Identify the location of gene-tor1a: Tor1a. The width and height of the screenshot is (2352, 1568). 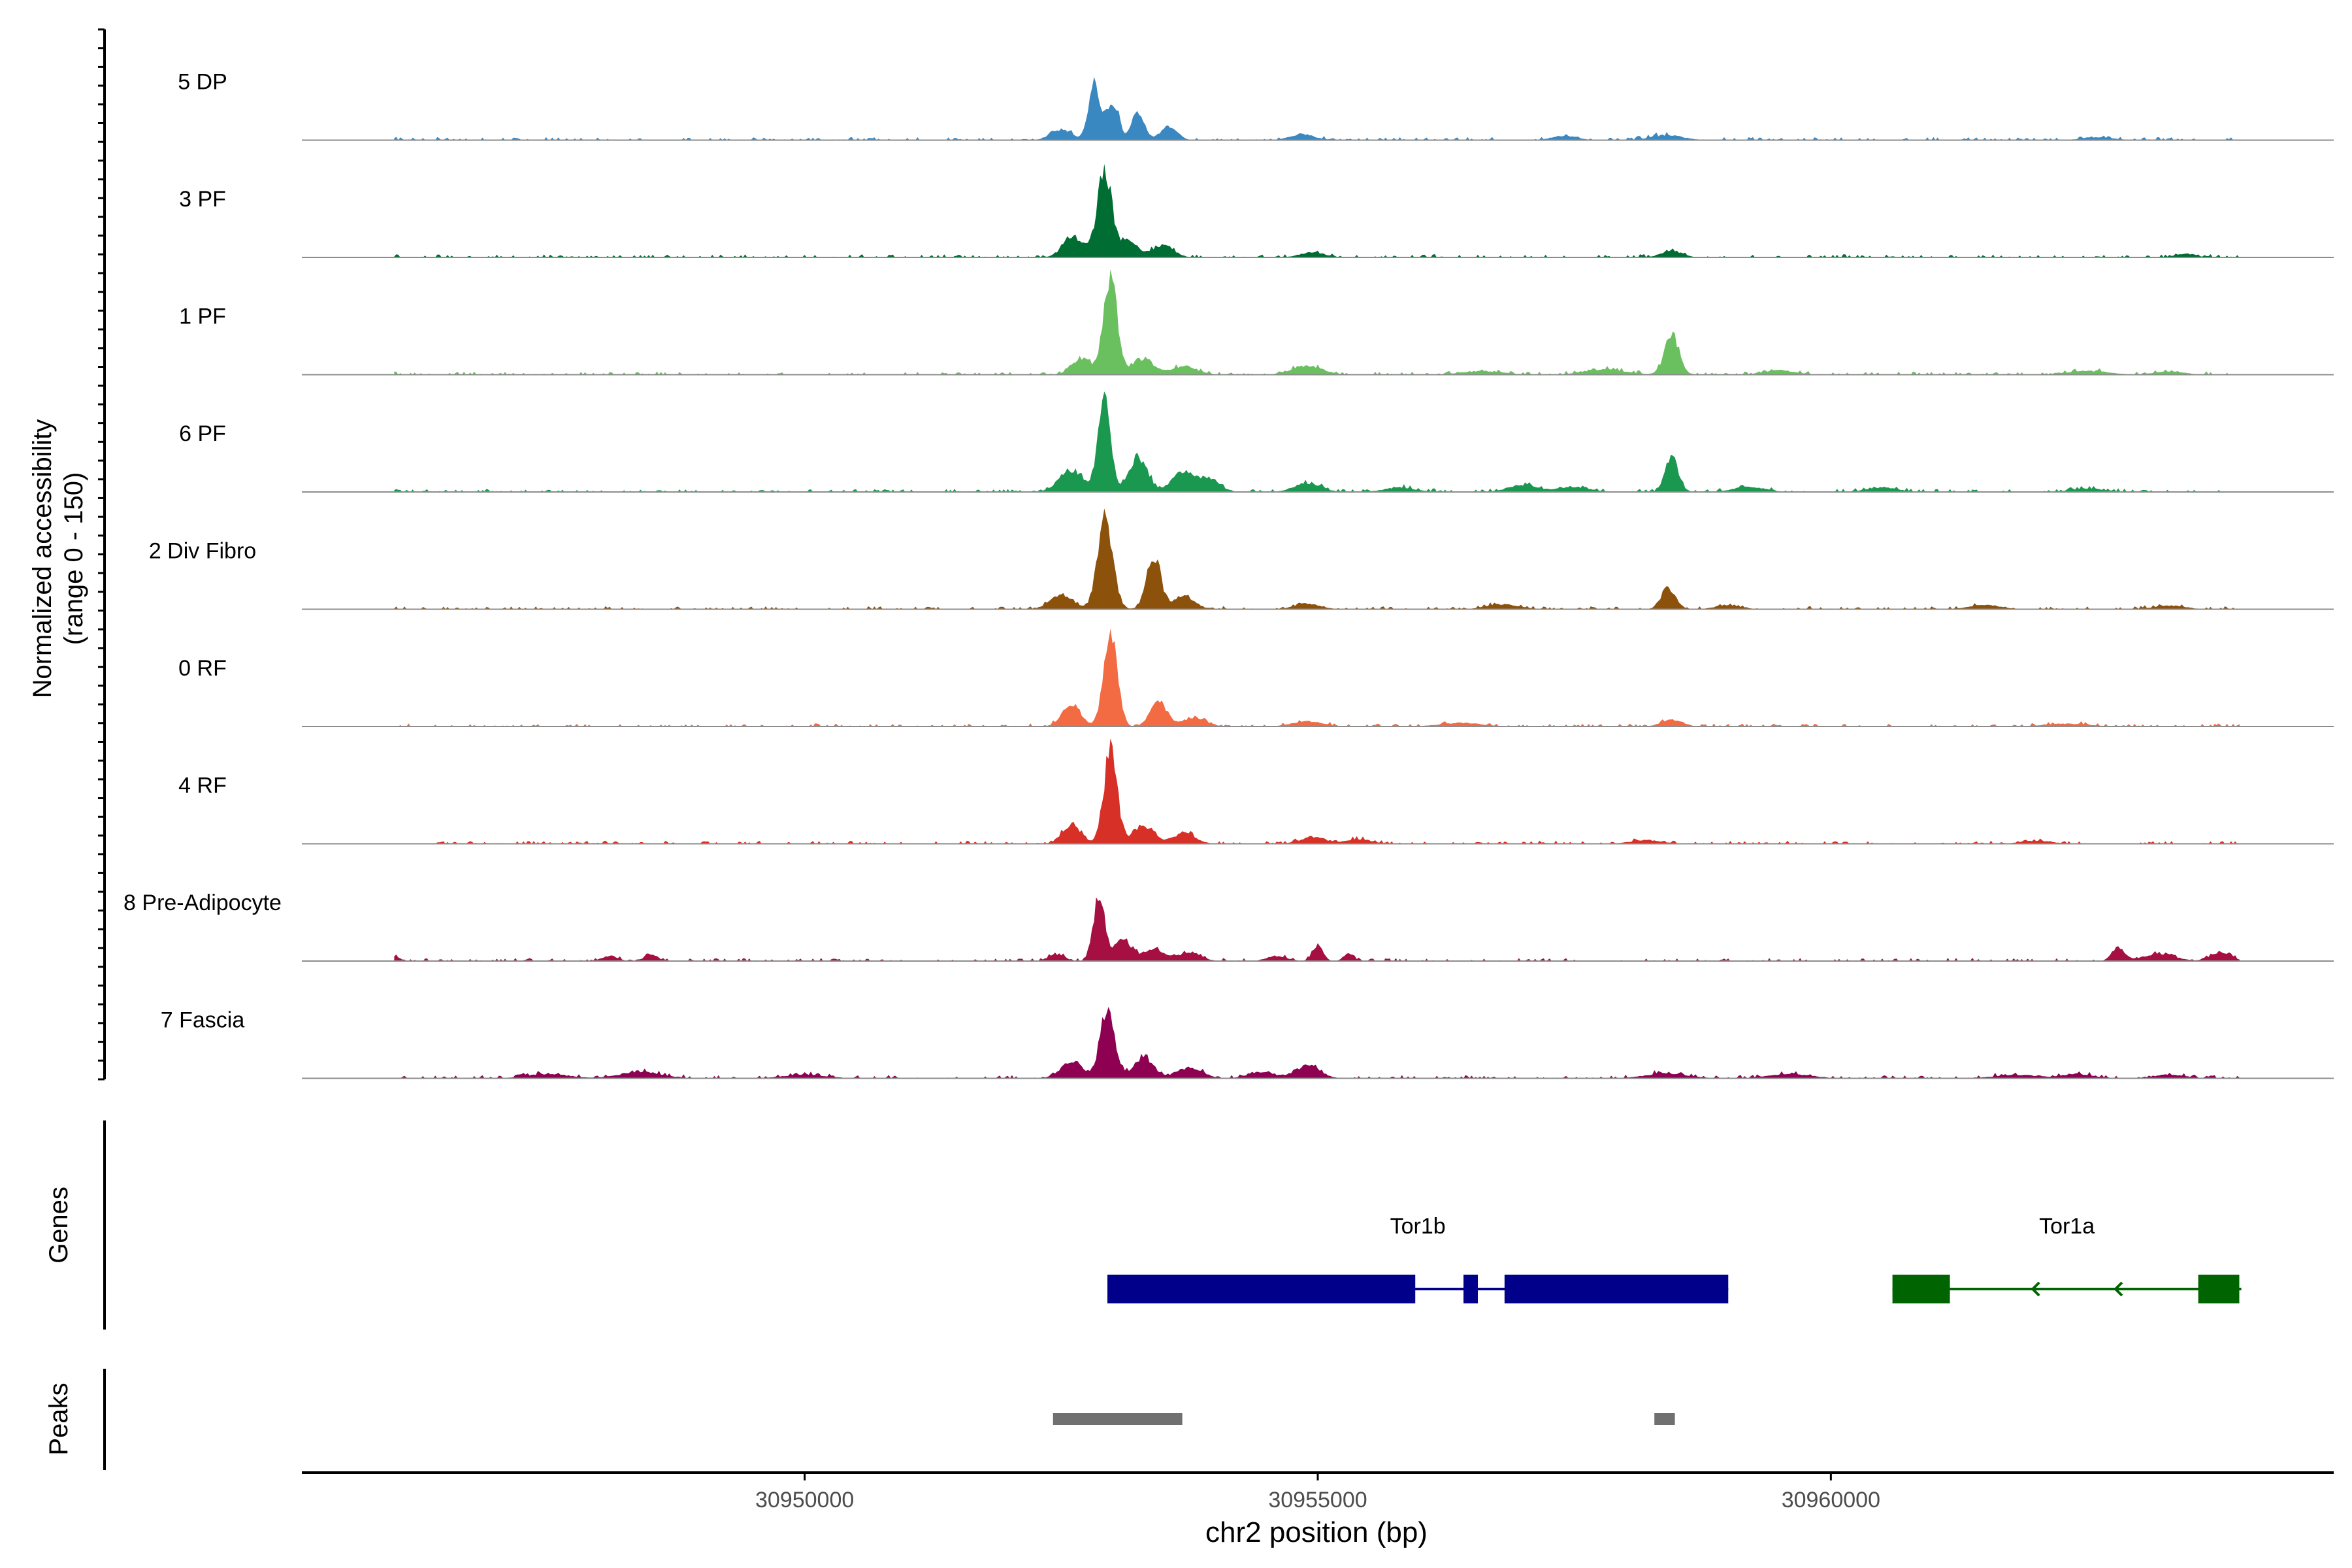
(2067, 1258).